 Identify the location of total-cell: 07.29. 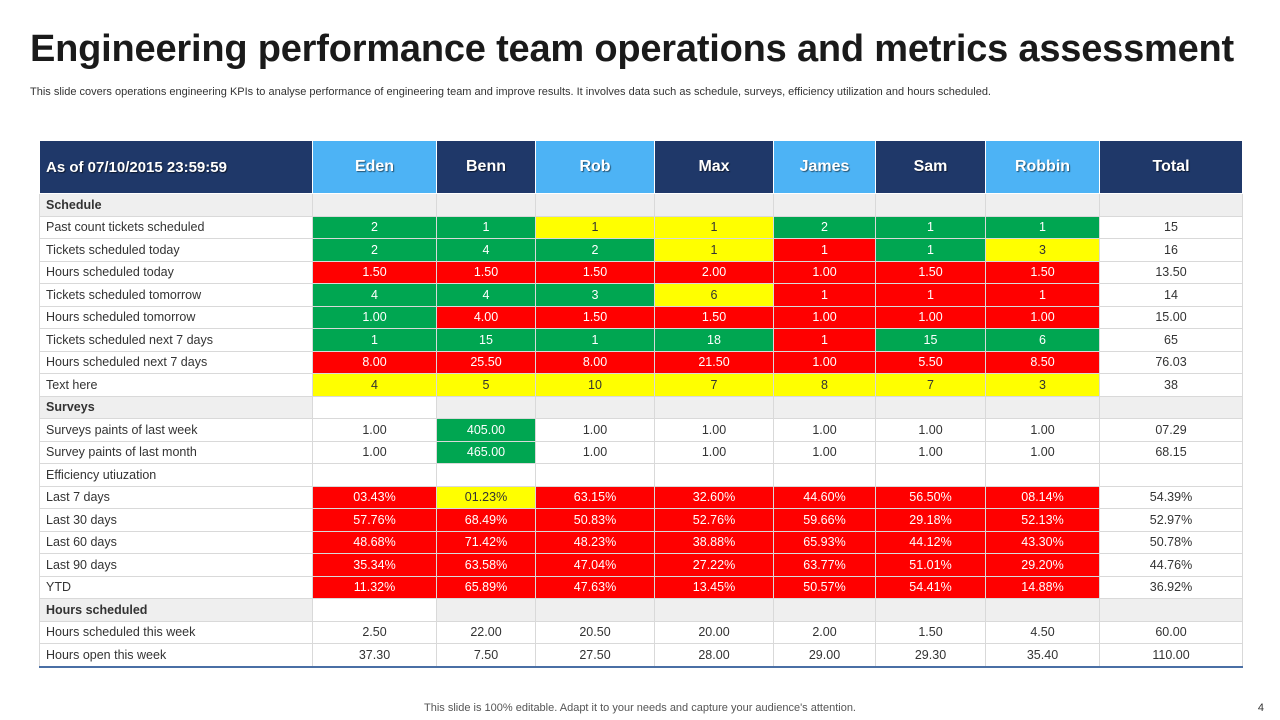
(1171, 430).